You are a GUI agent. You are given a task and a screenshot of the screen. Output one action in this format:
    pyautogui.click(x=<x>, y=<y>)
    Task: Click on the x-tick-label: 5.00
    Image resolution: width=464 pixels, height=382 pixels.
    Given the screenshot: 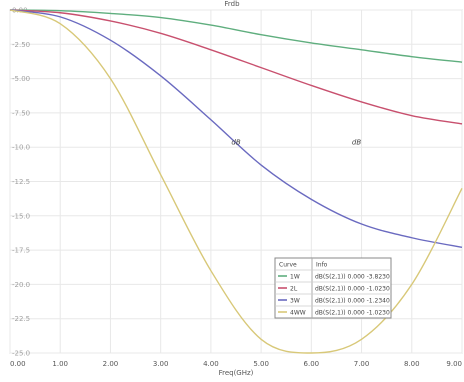 What is the action you would take?
    pyautogui.click(x=261, y=364)
    